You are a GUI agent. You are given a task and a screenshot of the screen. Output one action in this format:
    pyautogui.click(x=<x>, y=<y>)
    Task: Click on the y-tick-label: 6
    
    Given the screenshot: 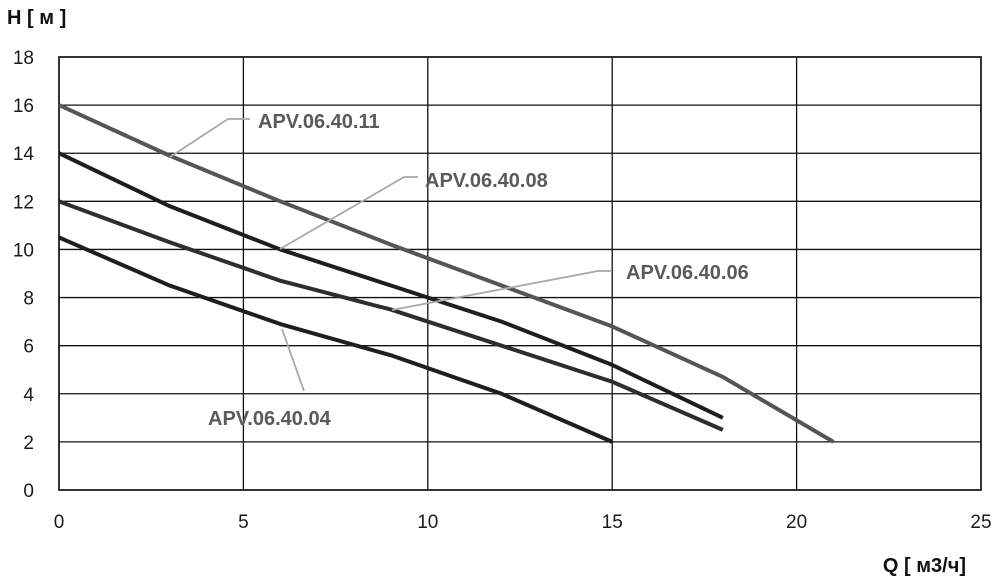 What is the action you would take?
    pyautogui.click(x=28, y=347)
    